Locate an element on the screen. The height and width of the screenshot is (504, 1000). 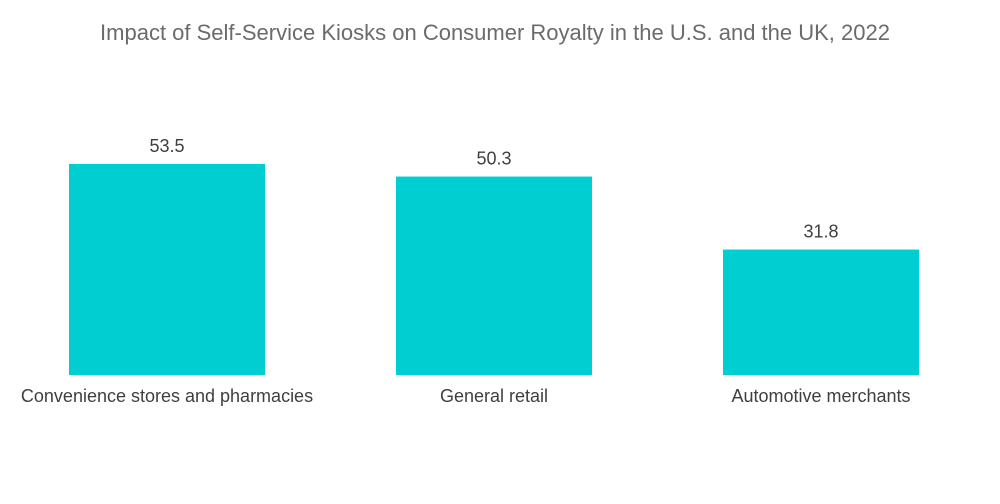
data-label-1: 53.5 is located at coordinates (166, 146).